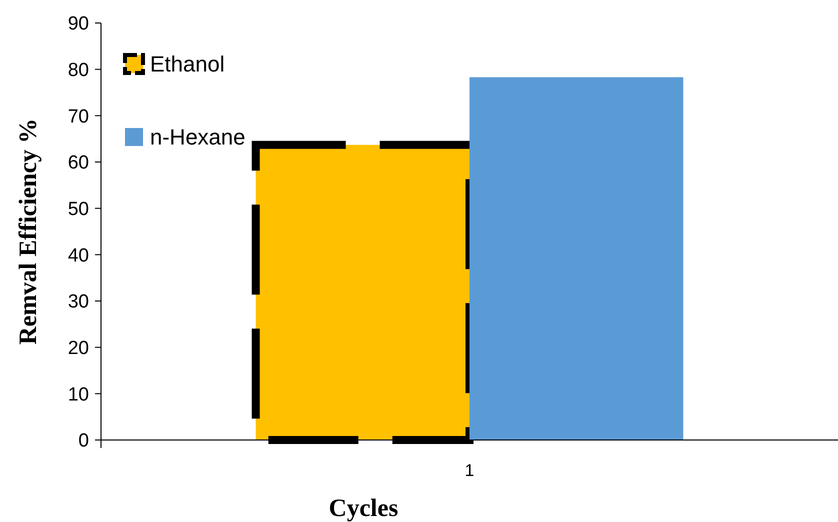 This screenshot has height=522, width=838. Describe the element at coordinates (78, 24) in the screenshot. I see `y-tick-label: 90` at that location.